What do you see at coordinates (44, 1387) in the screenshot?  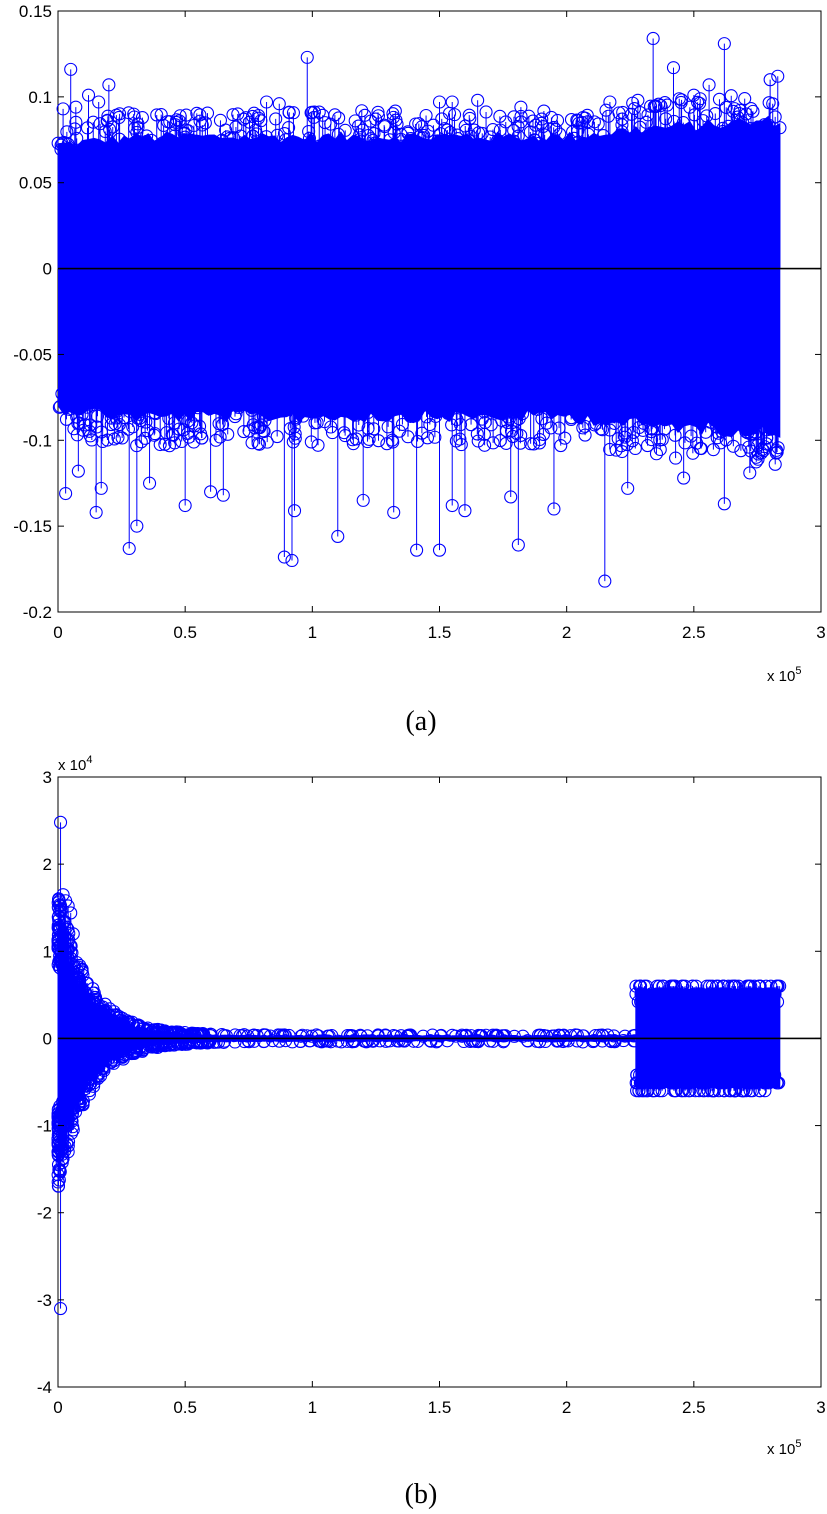 I see `y-tick-label: -4` at bounding box center [44, 1387].